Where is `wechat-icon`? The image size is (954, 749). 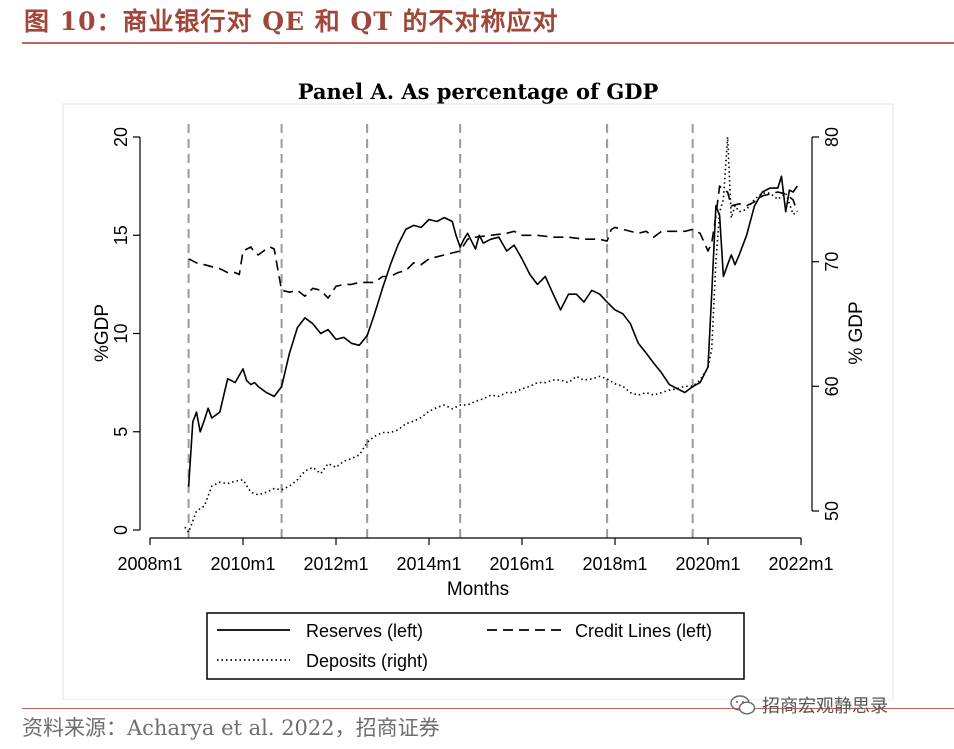 wechat-icon is located at coordinates (743, 705).